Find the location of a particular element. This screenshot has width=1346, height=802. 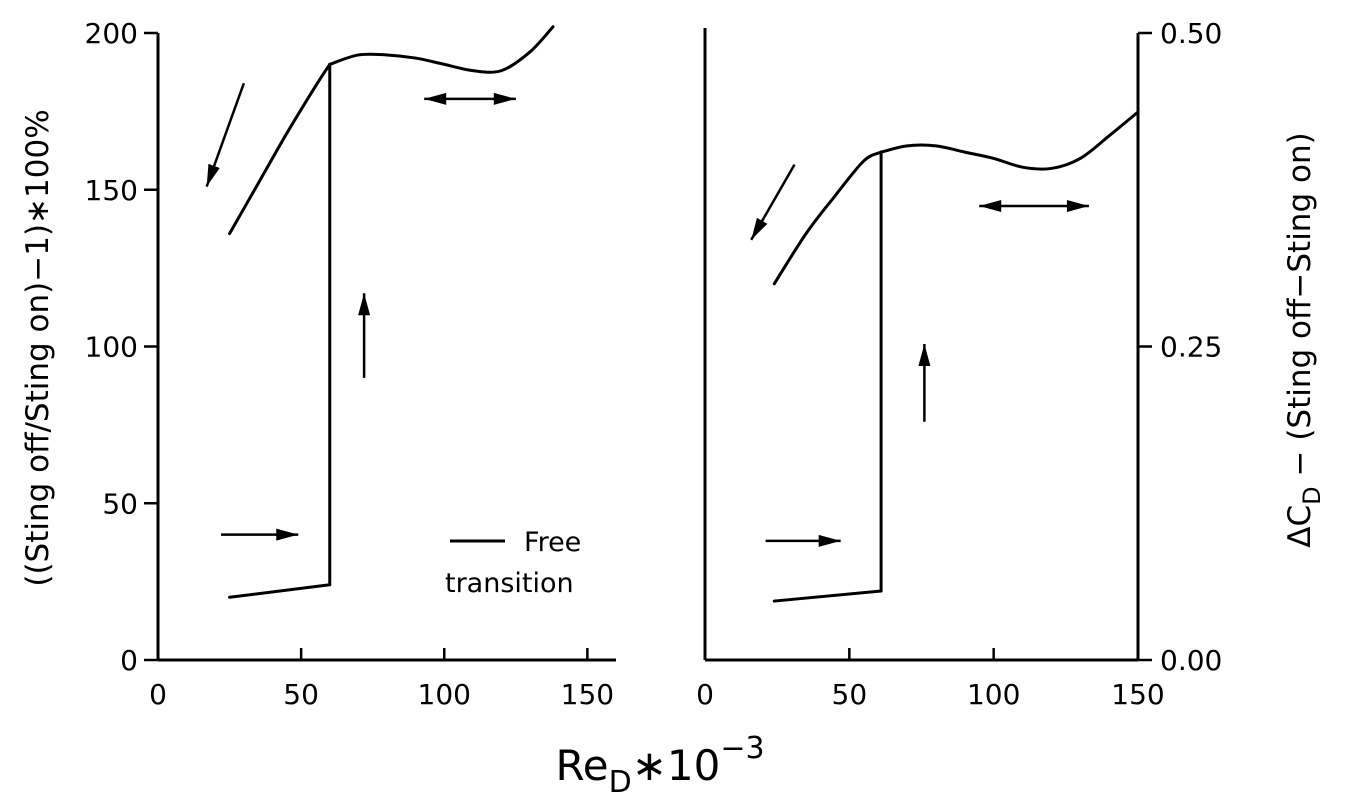

y-tick-label: 0 is located at coordinates (129, 660).